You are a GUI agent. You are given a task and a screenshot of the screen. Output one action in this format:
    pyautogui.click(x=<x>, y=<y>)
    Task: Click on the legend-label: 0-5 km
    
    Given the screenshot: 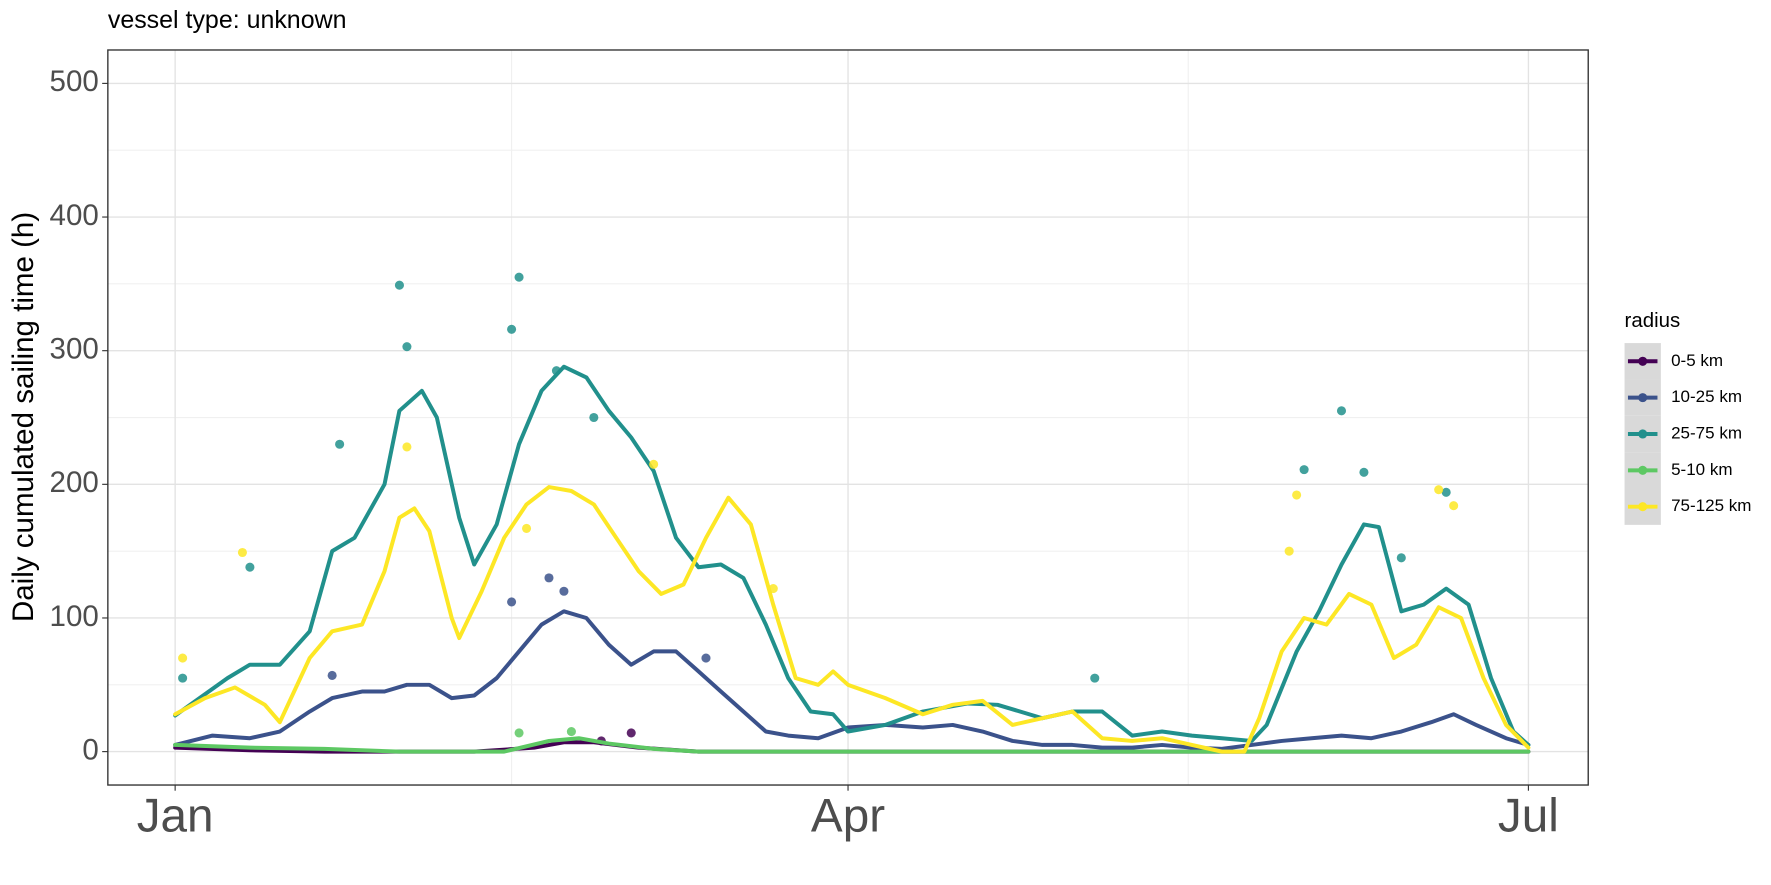 What is the action you would take?
    pyautogui.click(x=1697, y=360)
    